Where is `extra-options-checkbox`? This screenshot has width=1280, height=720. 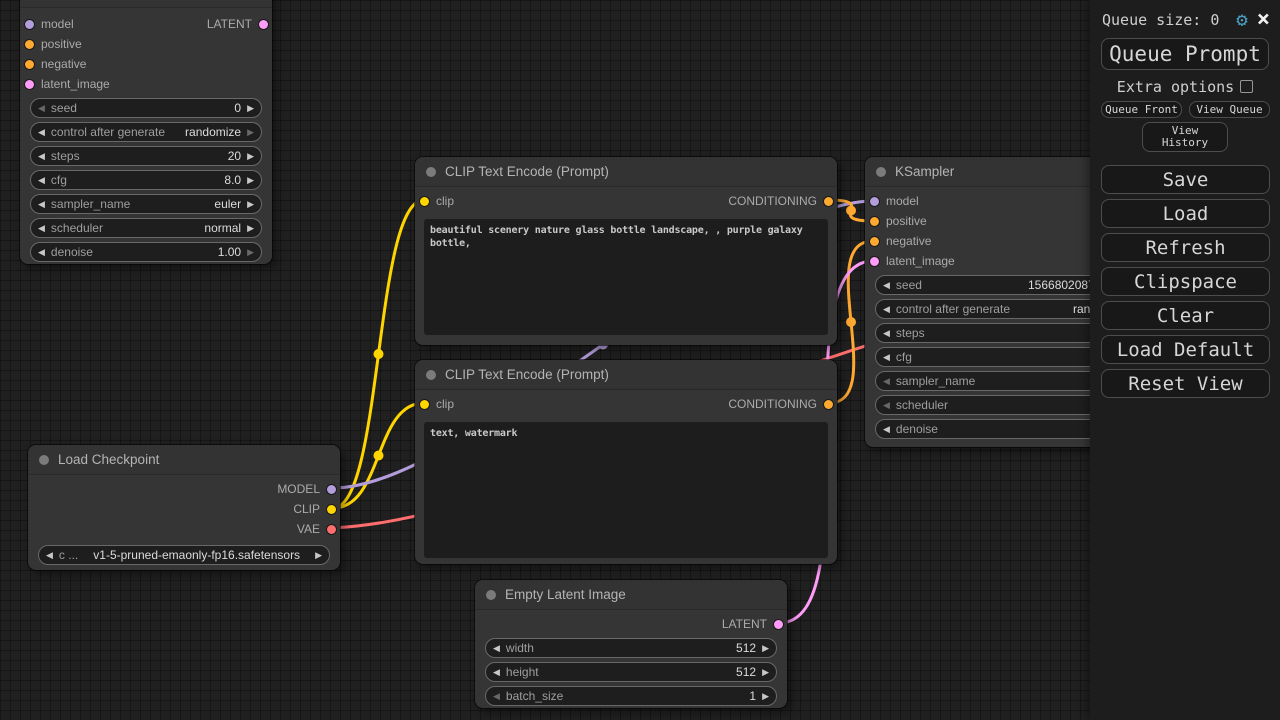
extra-options-checkbox is located at coordinates (1247, 86).